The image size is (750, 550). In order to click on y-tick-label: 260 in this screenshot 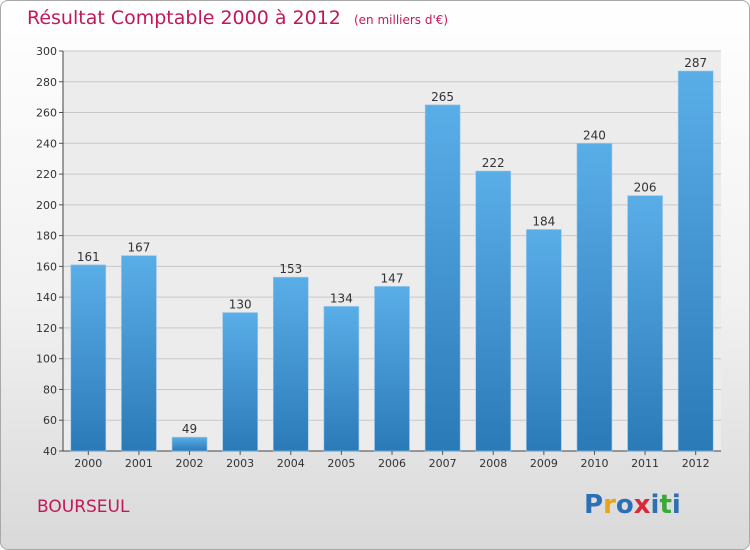, I will do `click(46, 113)`.